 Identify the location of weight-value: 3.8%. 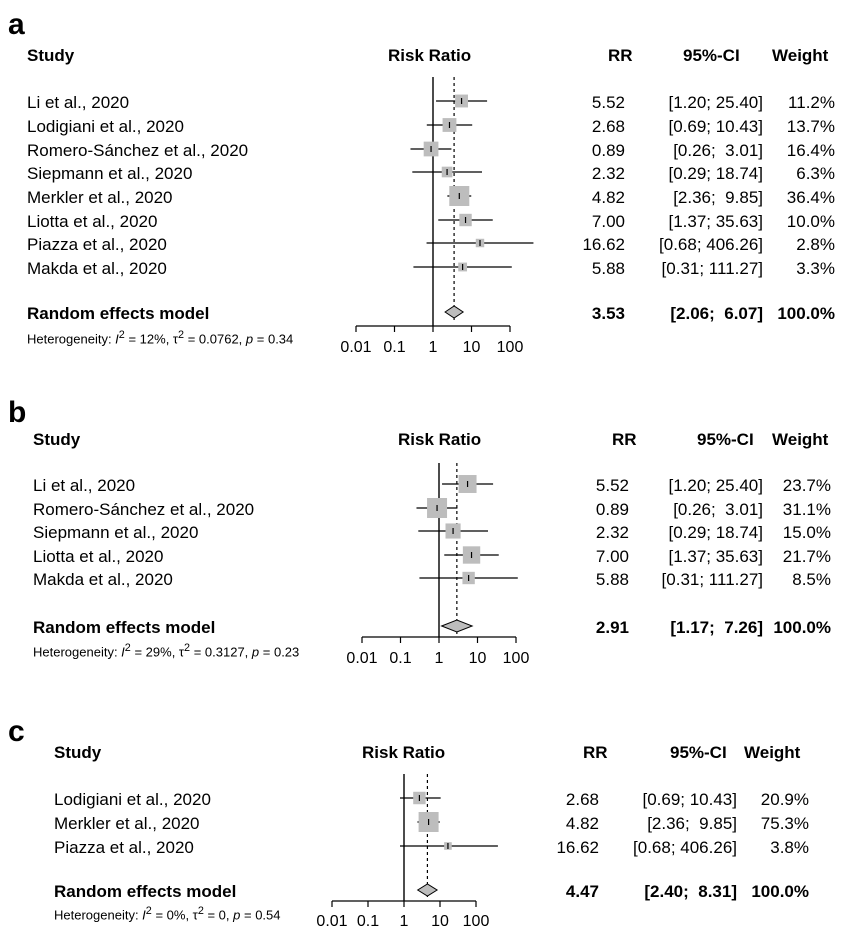
(789, 847).